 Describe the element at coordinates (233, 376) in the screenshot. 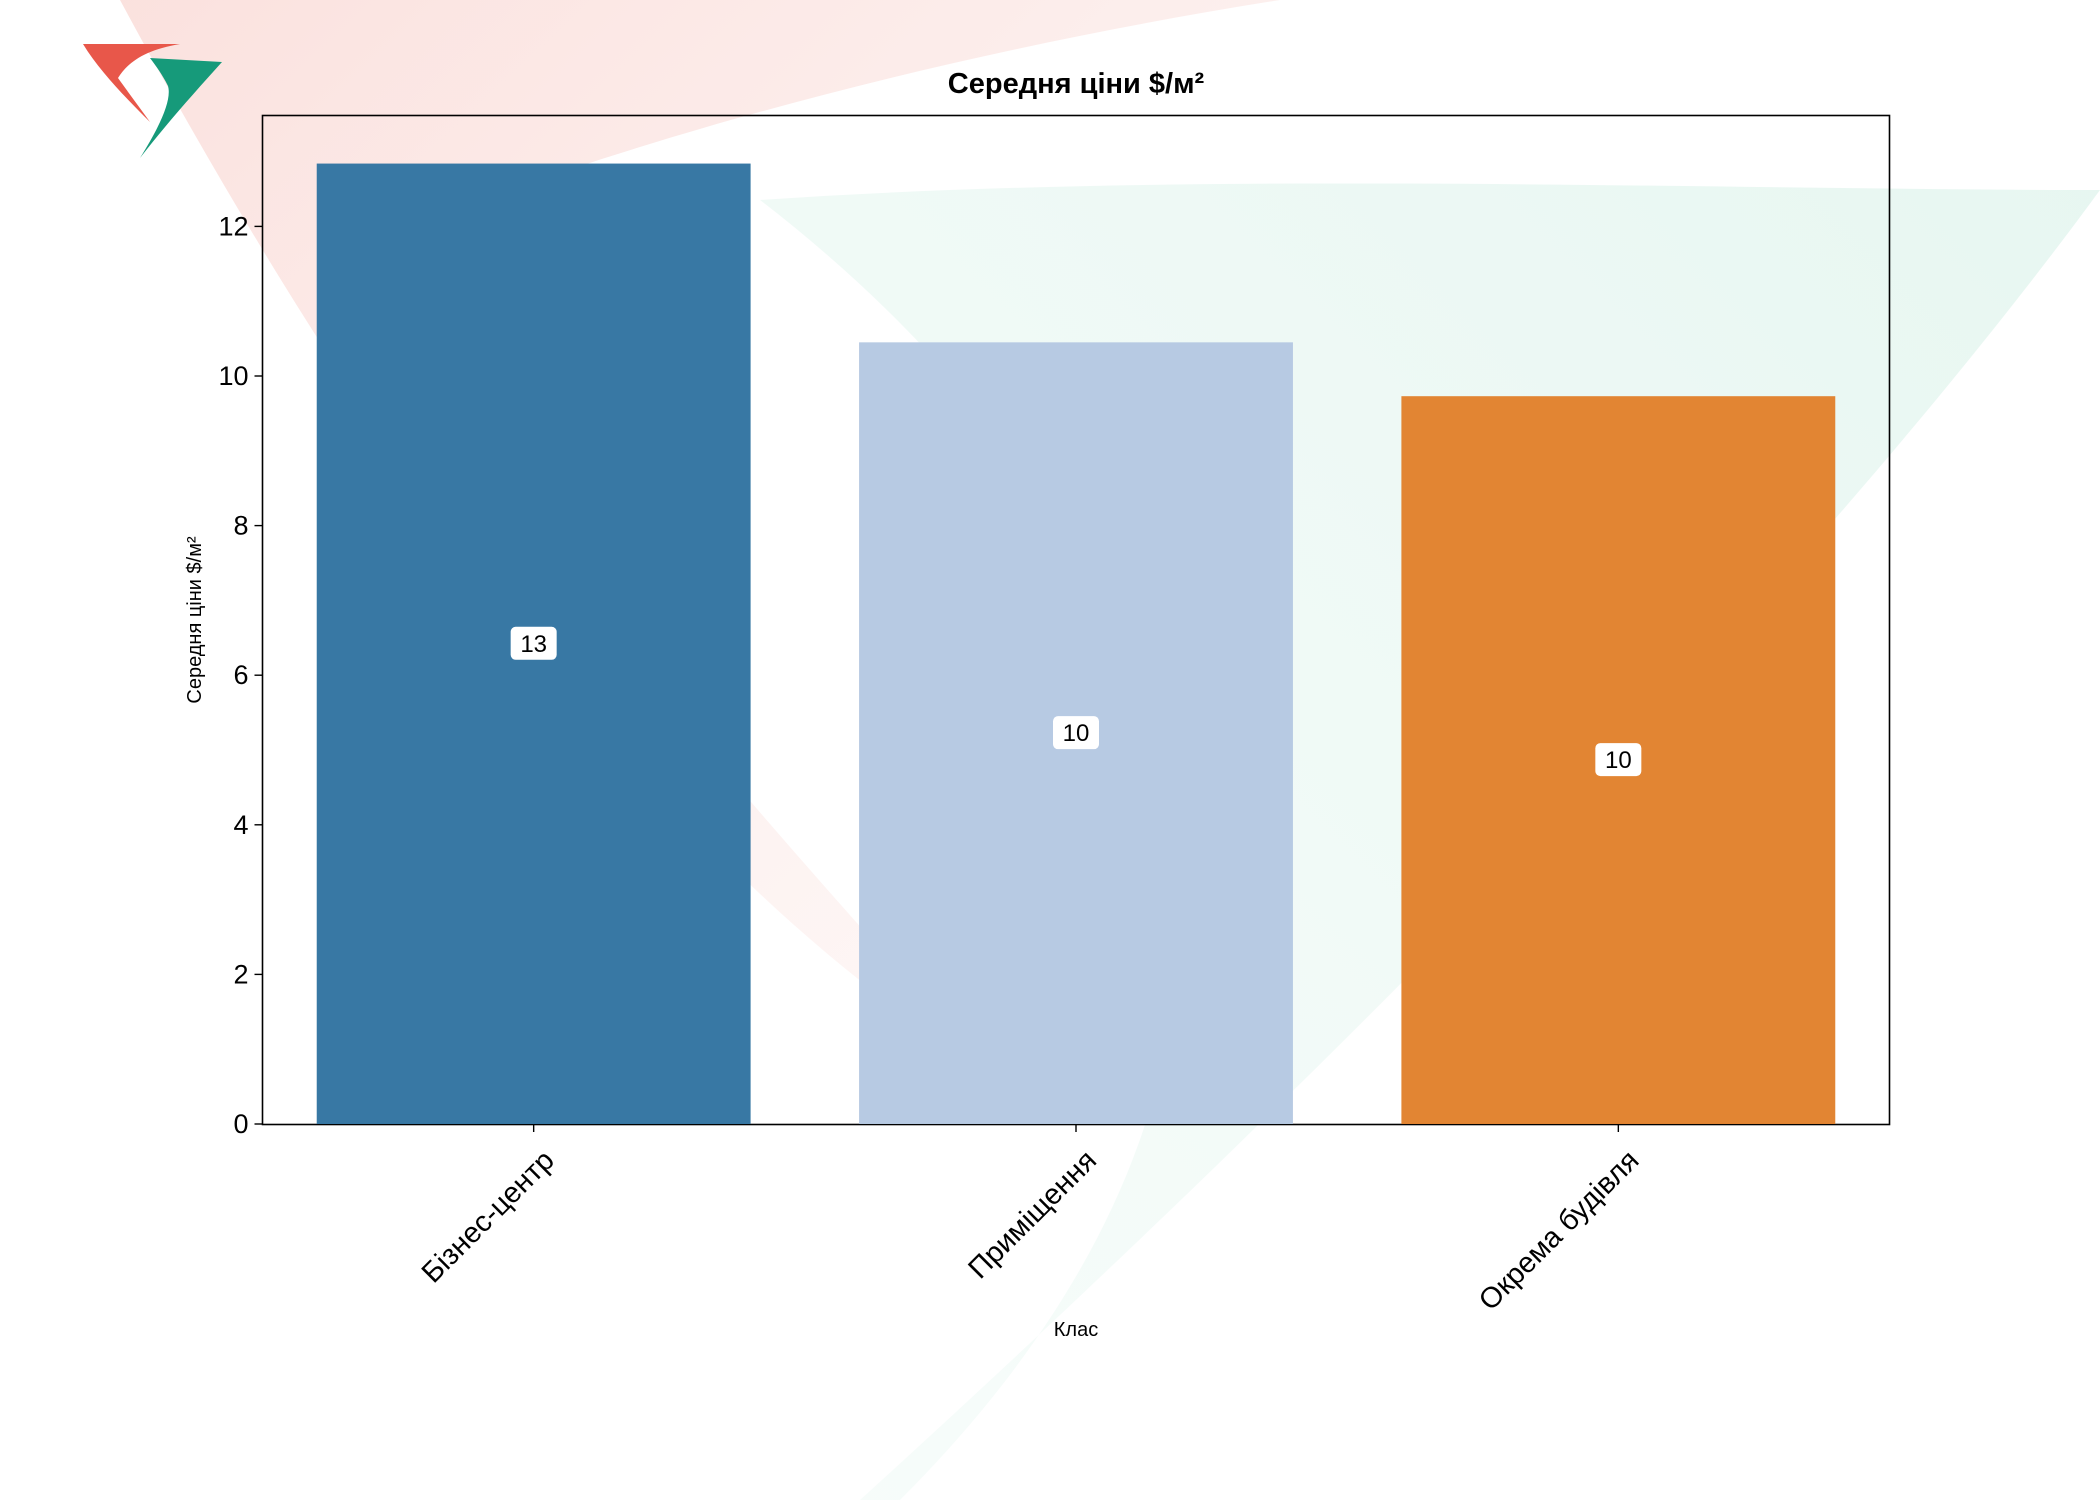

I see `y-tick-label-6: 10` at that location.